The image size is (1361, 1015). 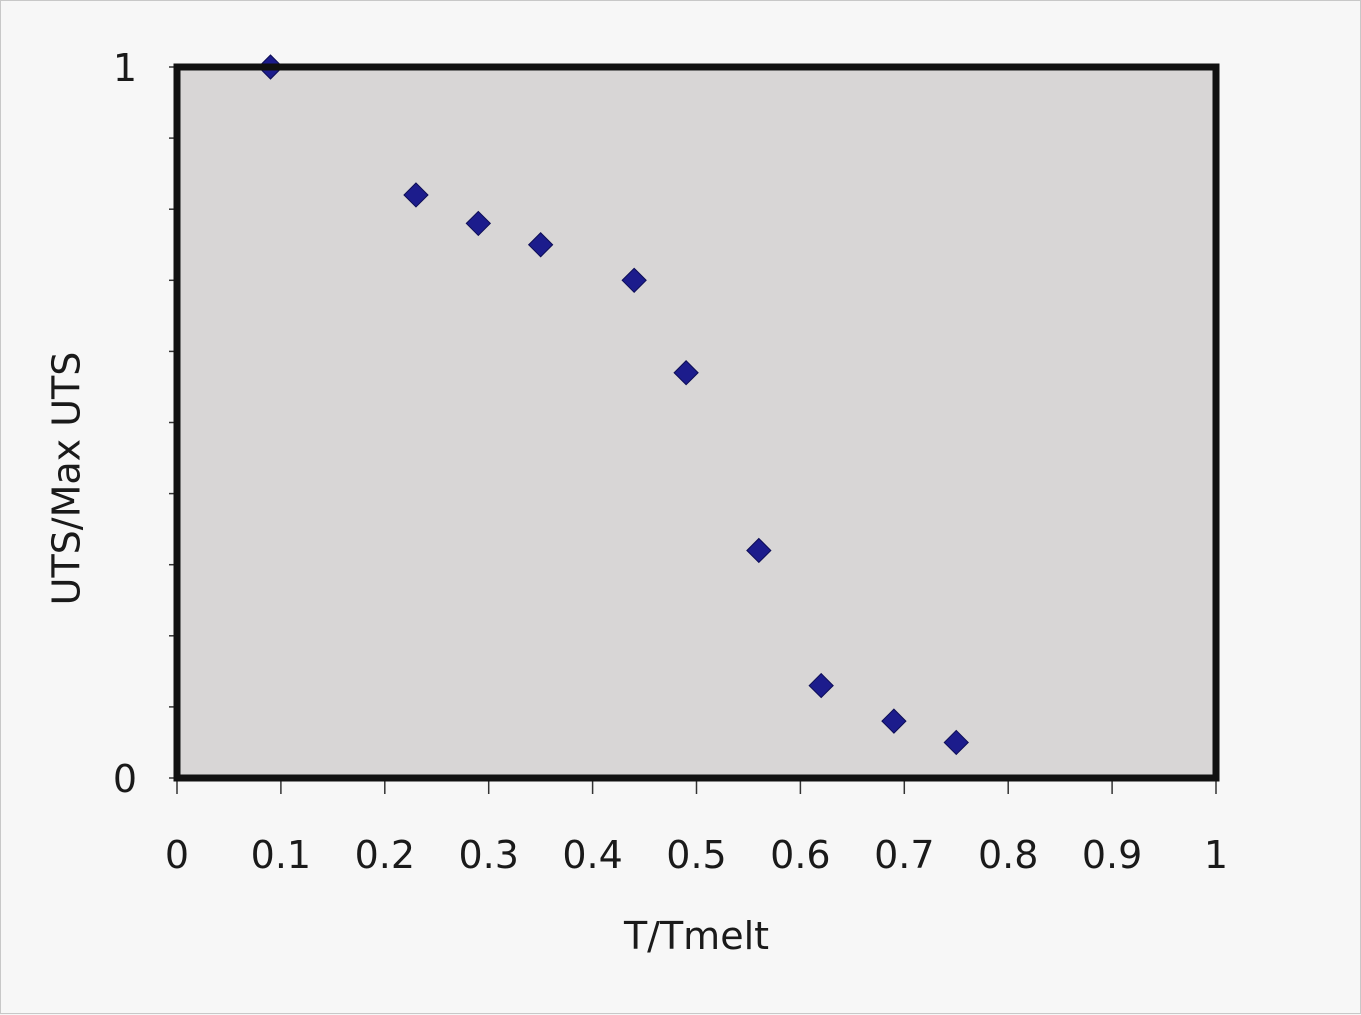 What do you see at coordinates (904, 855) in the screenshot?
I see `x-tick-label: 0.7` at bounding box center [904, 855].